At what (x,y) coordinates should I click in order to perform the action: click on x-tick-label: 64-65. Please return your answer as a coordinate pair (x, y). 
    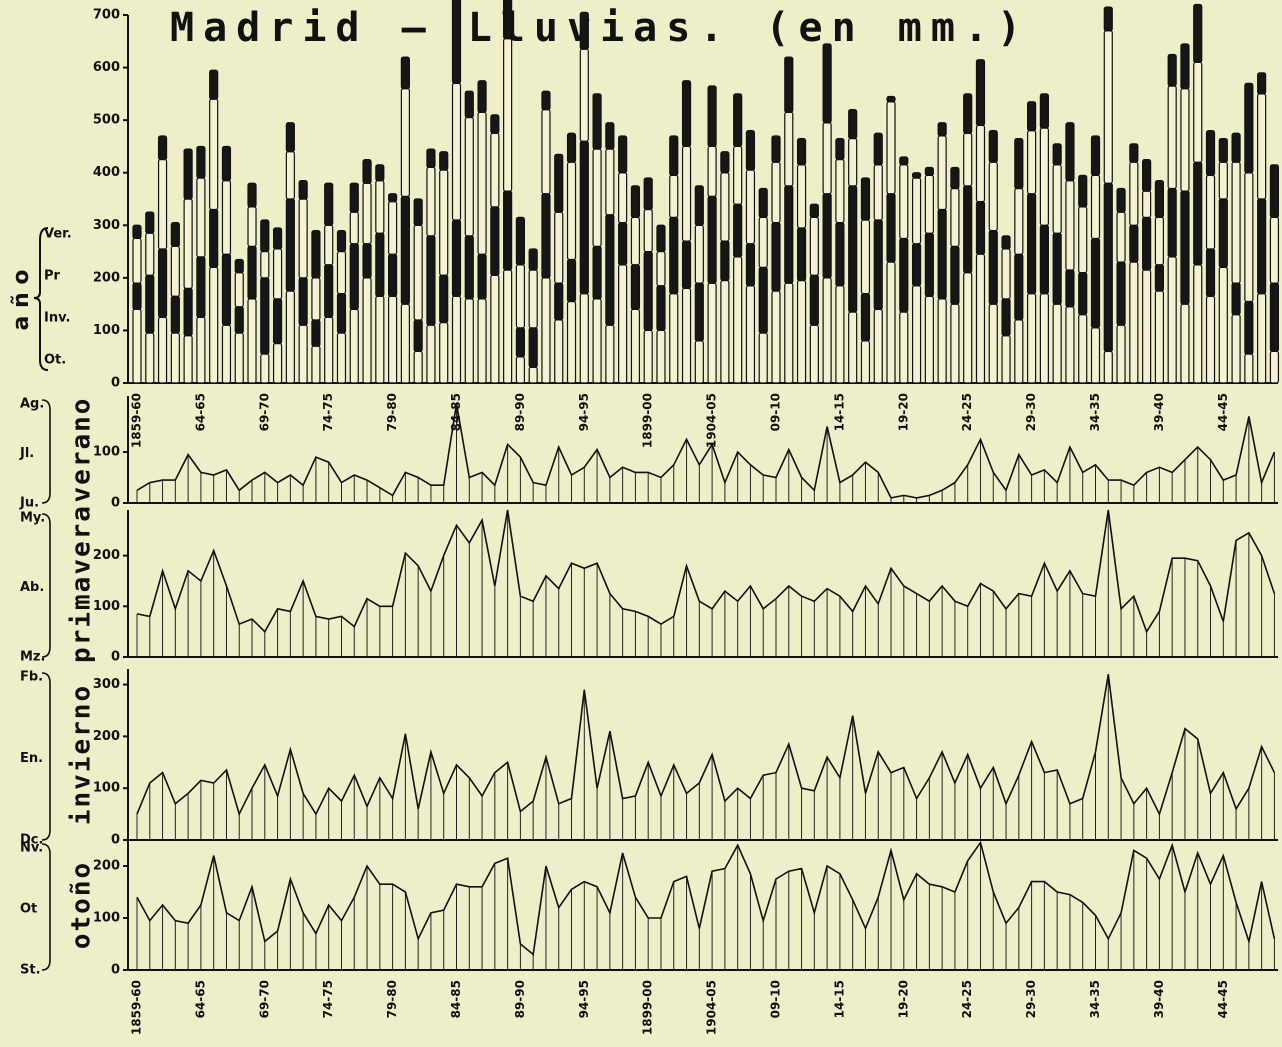
    Looking at the image, I should click on (200, 412).